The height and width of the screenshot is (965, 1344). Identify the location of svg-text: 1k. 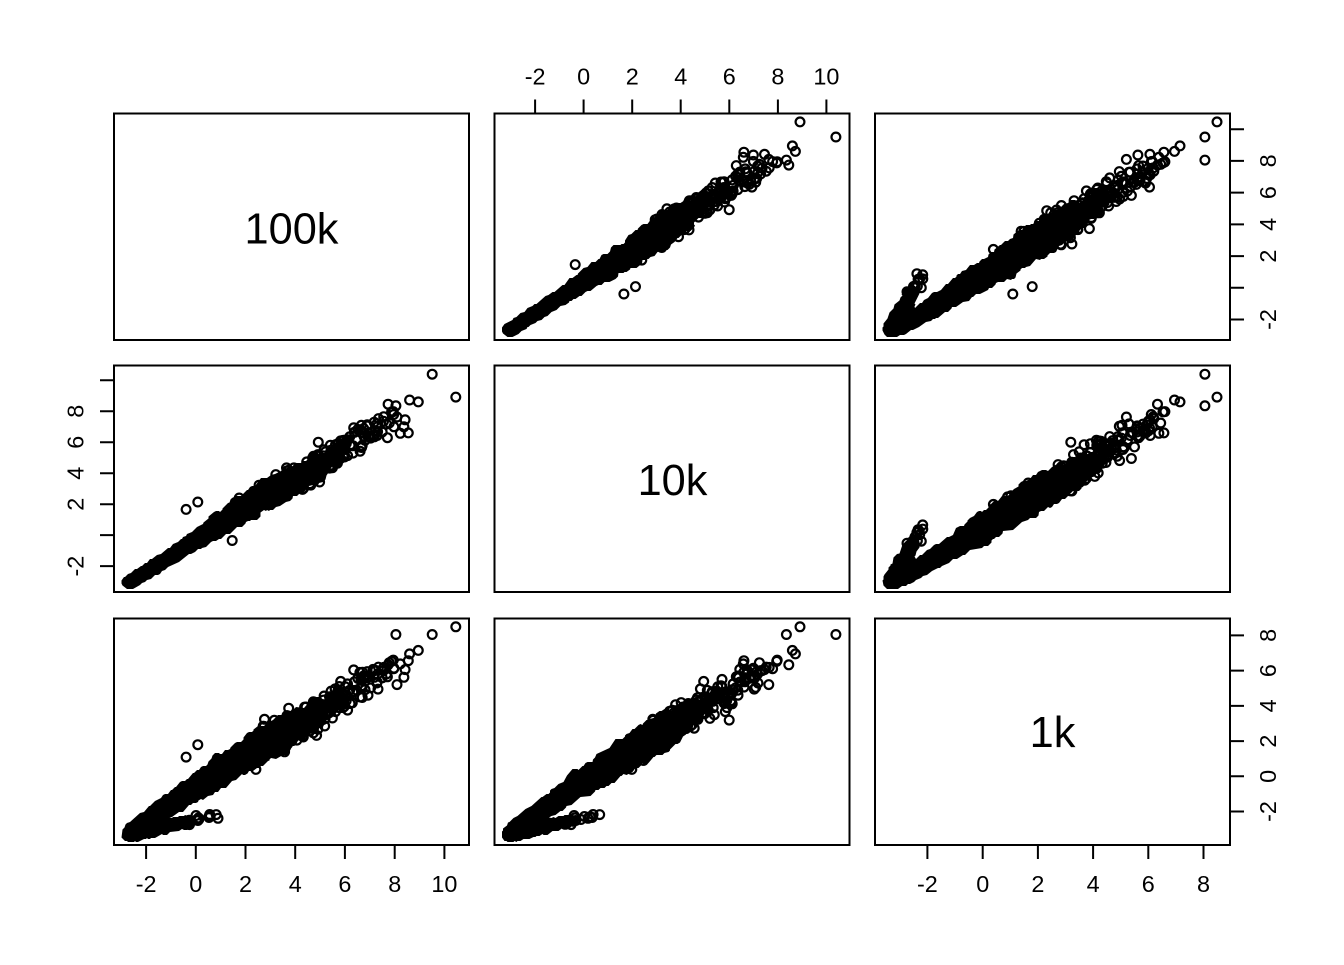
(1053, 733).